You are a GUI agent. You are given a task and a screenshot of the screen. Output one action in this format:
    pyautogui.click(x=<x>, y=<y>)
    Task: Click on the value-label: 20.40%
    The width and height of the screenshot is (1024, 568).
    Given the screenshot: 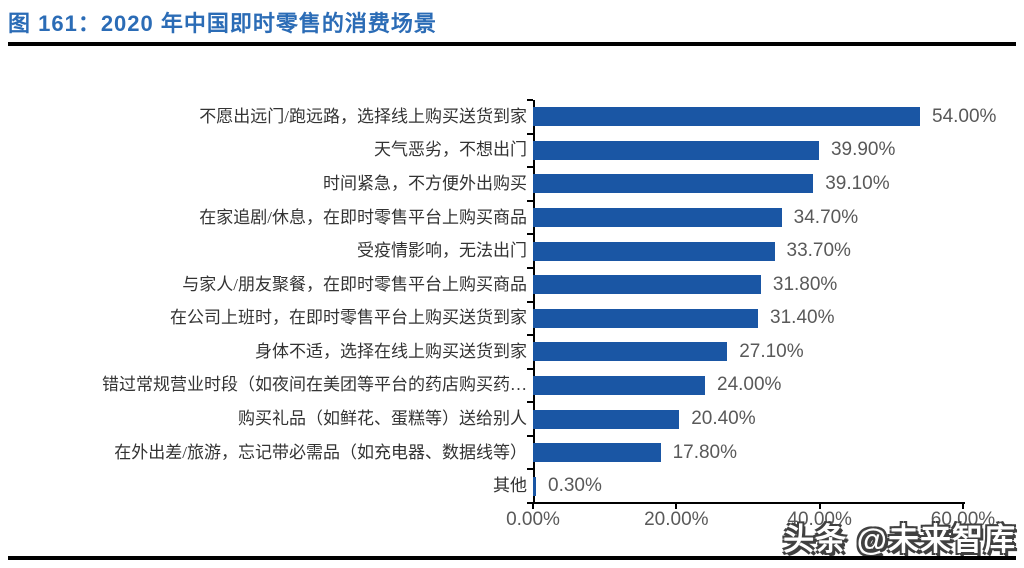 What is the action you would take?
    pyautogui.click(x=723, y=419)
    